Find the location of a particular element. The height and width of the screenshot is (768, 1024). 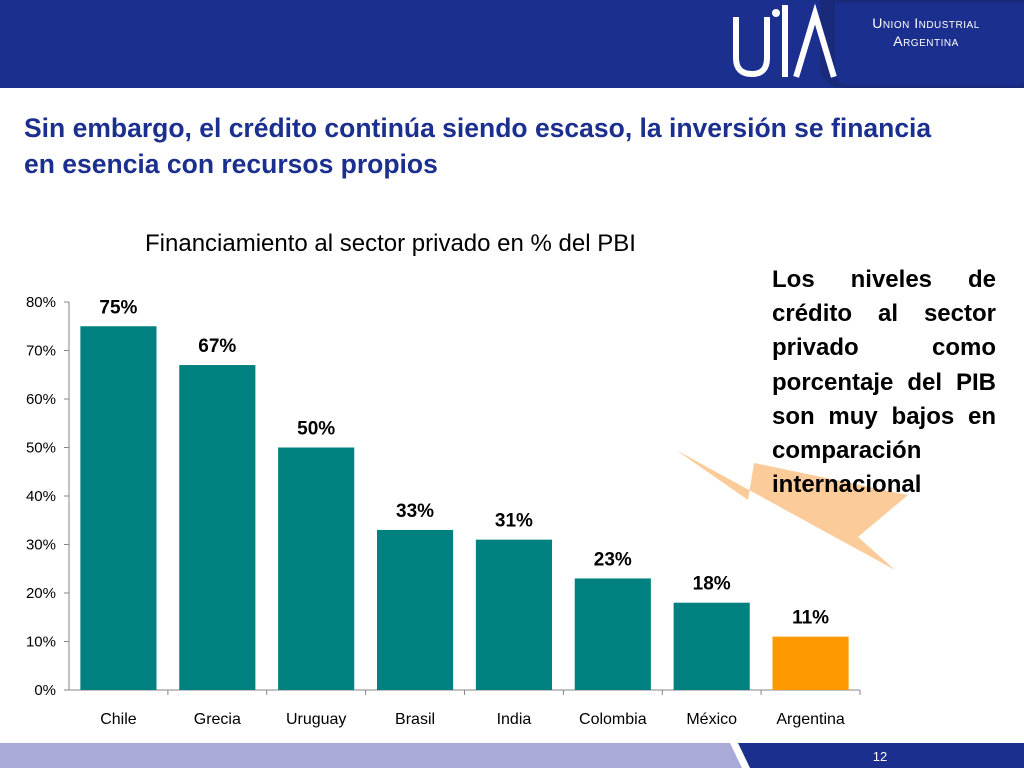

bar-colombia is located at coordinates (612, 634).